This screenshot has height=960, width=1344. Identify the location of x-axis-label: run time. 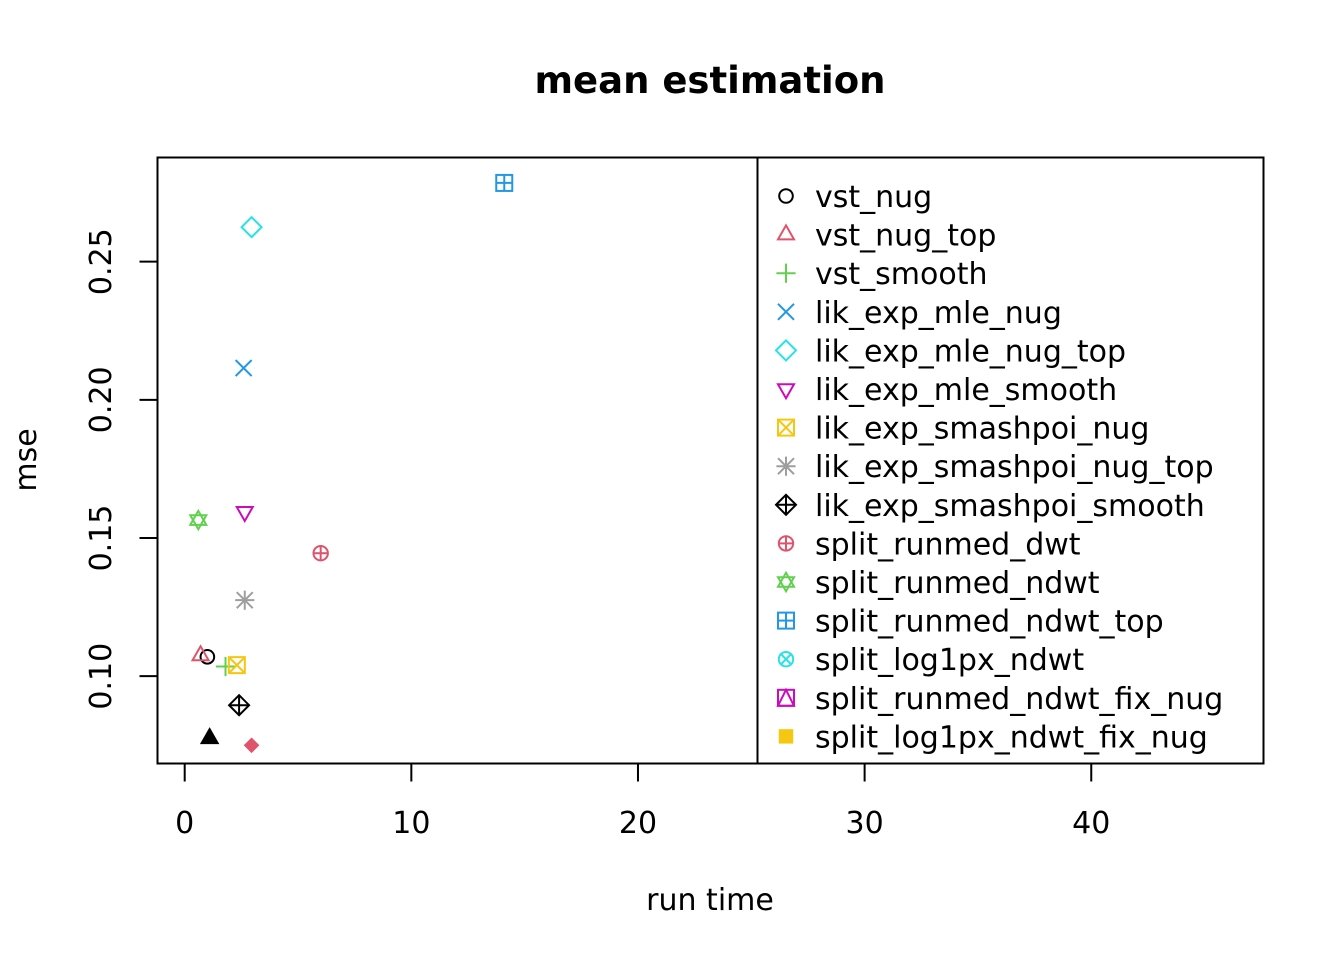
(710, 900).